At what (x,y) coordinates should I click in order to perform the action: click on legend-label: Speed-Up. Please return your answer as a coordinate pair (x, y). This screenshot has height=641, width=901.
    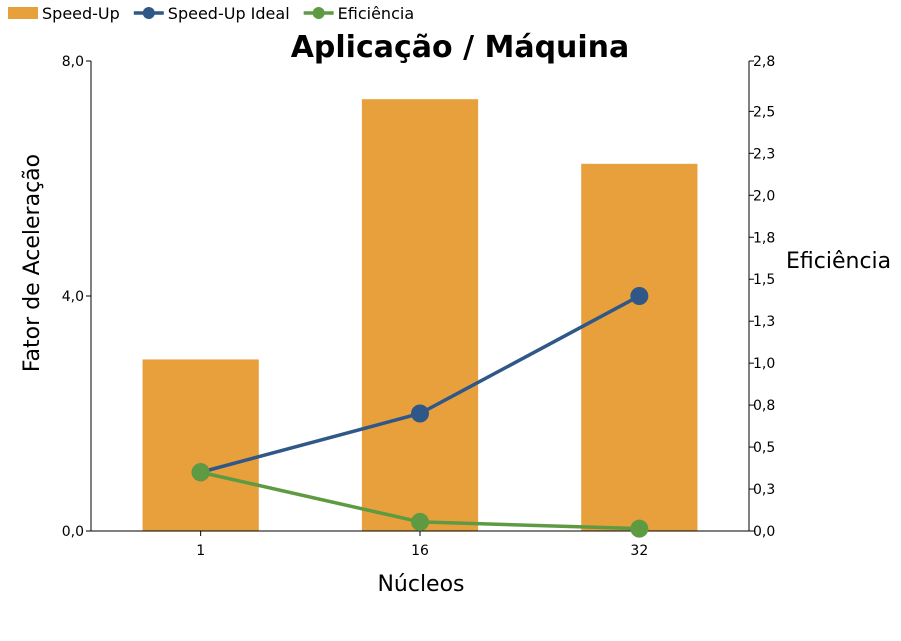
    Looking at the image, I should click on (81, 13).